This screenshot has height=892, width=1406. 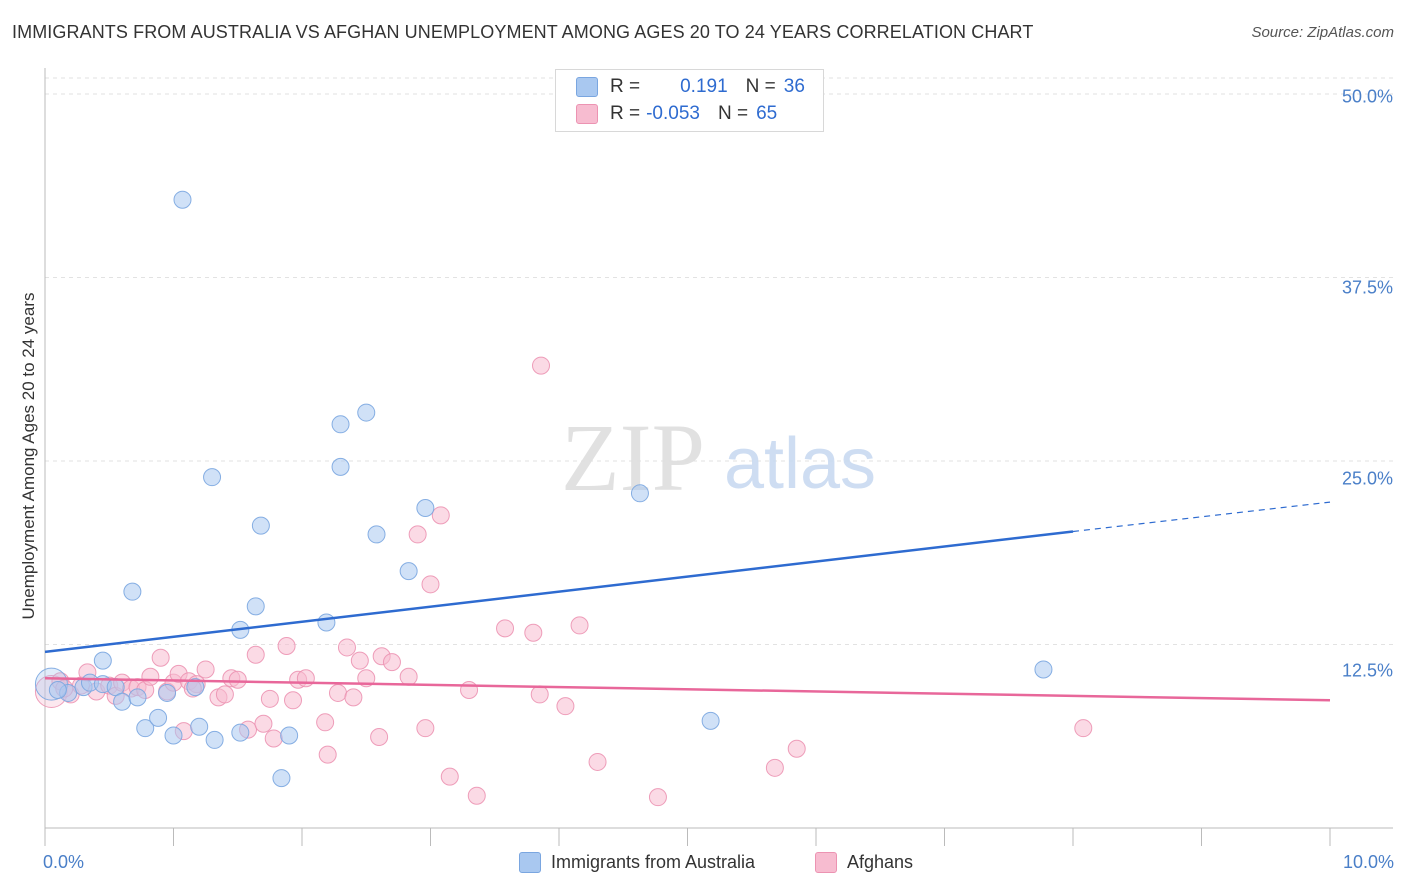 I want to click on x-tick-label: 10.0%, so click(x=1368, y=862).